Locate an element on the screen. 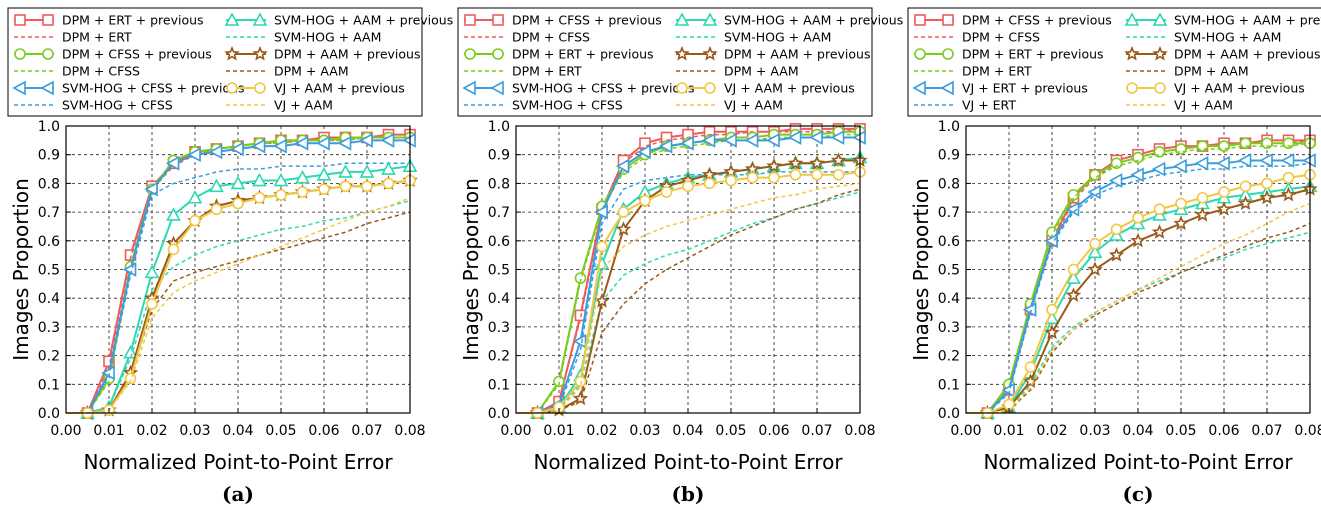 The height and width of the screenshot is (510, 1321). legend-label: VJ + ERT is located at coordinates (989, 105).